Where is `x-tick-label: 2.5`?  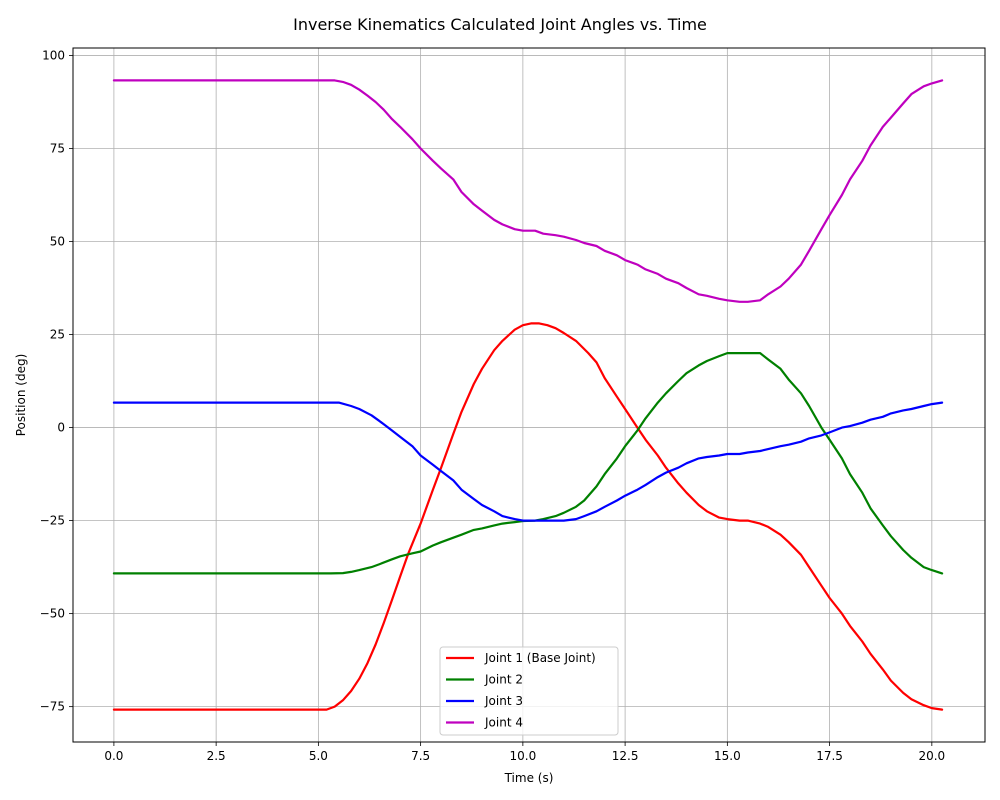
x-tick-label: 2.5 is located at coordinates (216, 756).